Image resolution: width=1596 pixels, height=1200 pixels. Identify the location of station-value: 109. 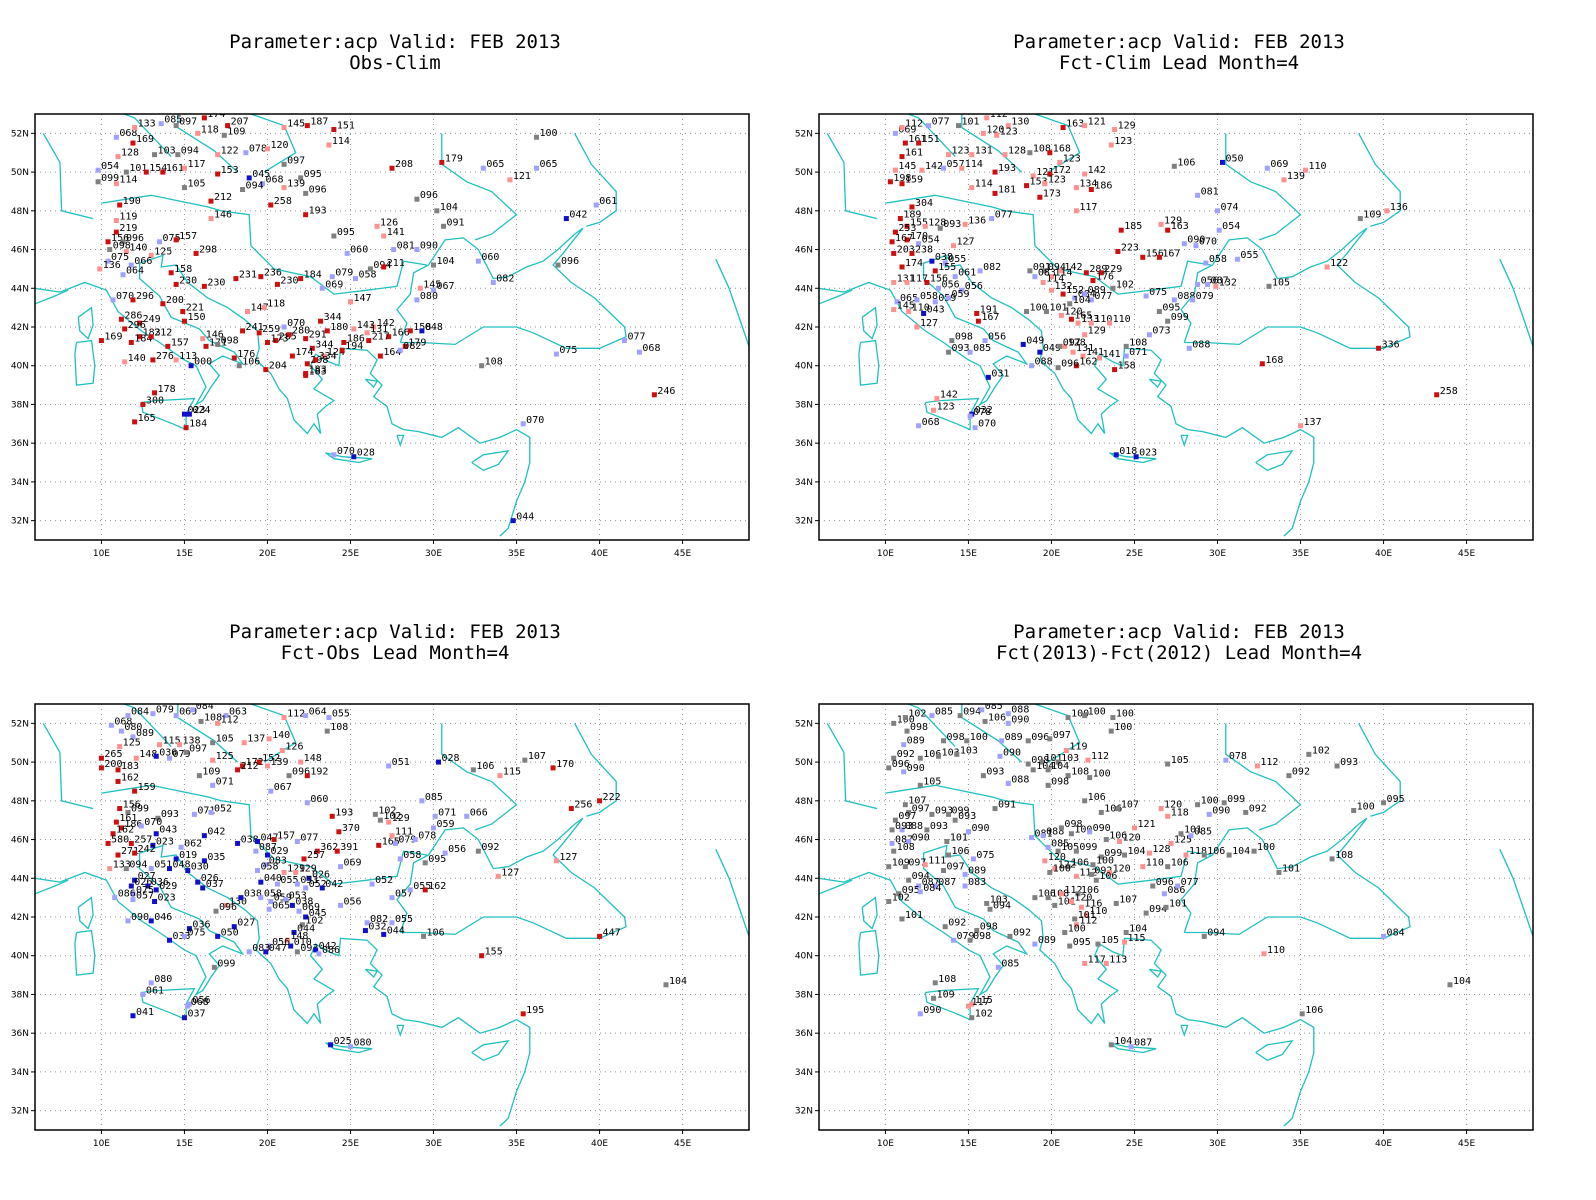
(901, 863).